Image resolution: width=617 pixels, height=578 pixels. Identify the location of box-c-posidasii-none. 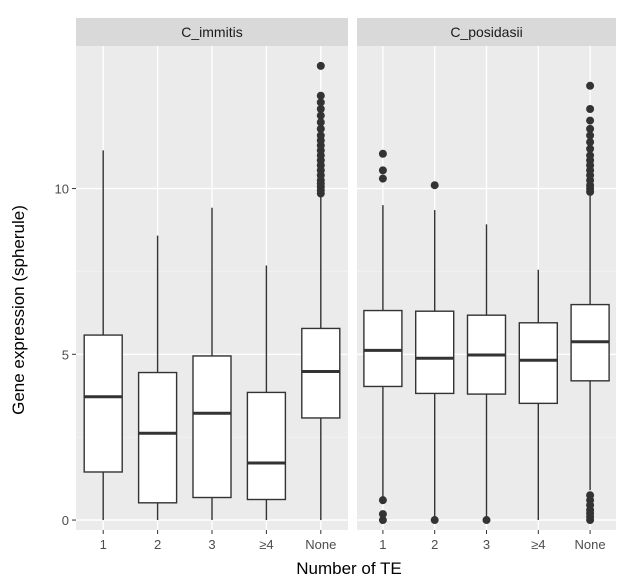
(590, 303).